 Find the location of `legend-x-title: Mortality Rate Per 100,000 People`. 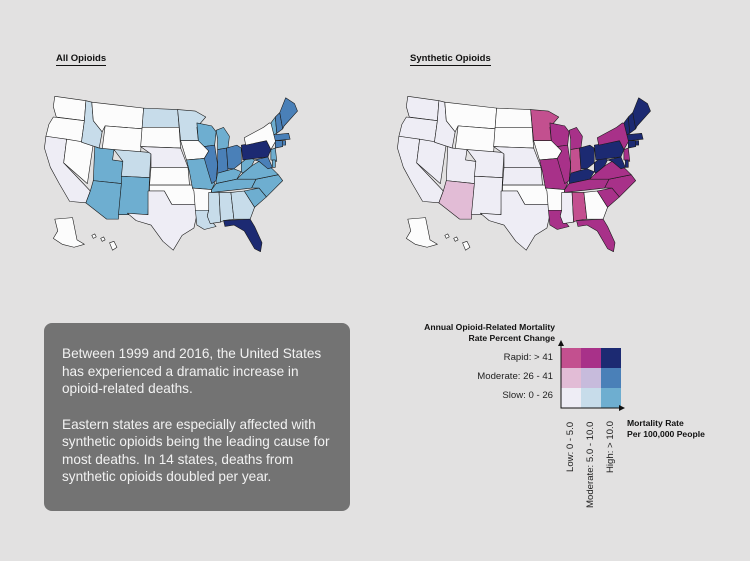

legend-x-title: Mortality Rate Per 100,000 People is located at coordinates (666, 429).